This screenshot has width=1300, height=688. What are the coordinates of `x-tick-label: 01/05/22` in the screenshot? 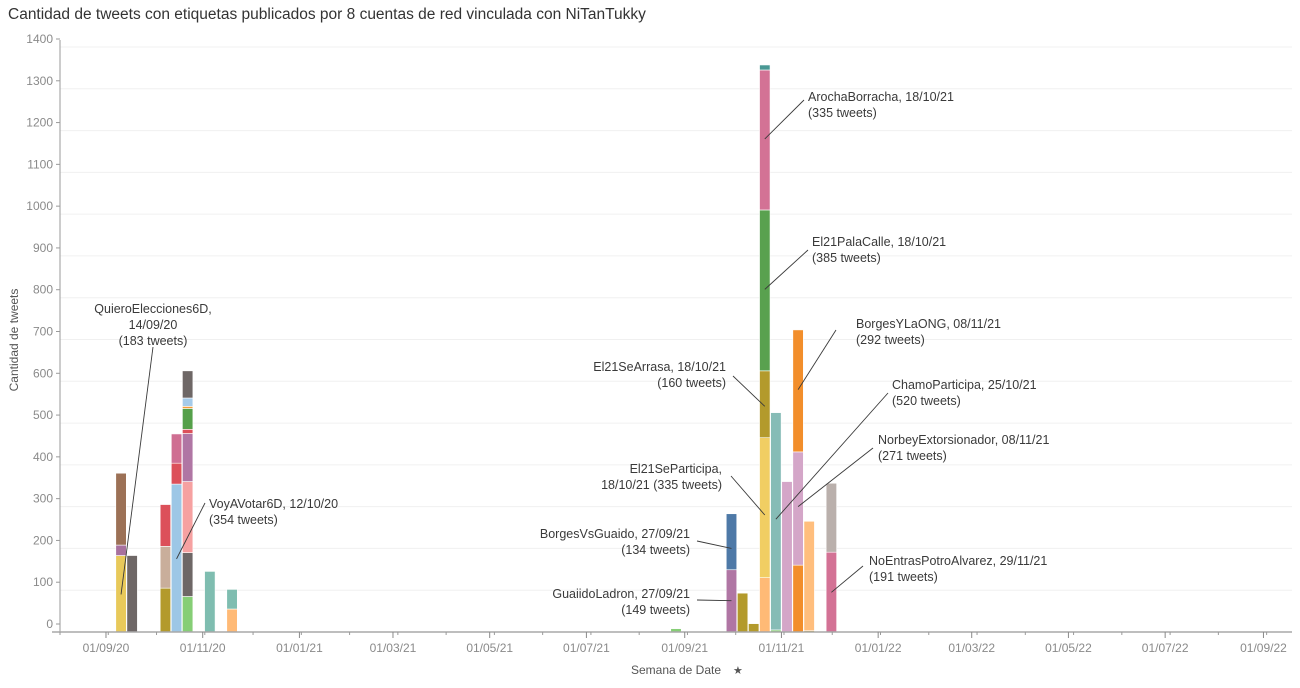 It's located at (1068, 648).